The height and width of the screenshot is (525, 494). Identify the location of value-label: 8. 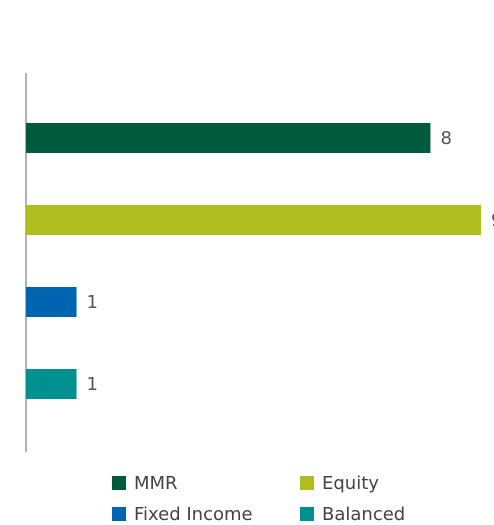
(445, 138).